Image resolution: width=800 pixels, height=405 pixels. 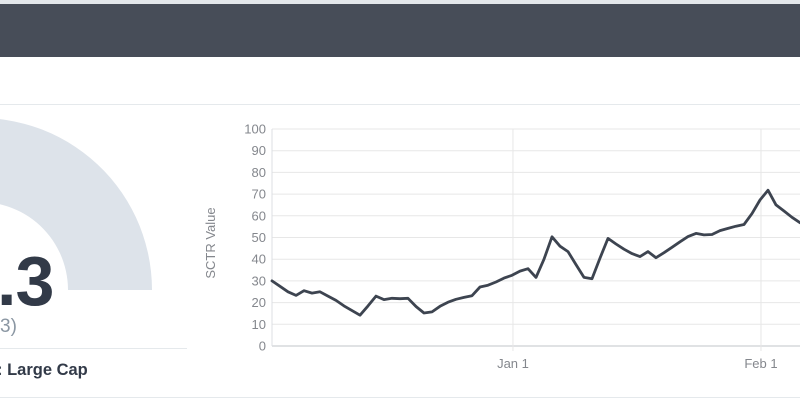 What do you see at coordinates (255, 129) in the screenshot?
I see `y-tick-label: 100` at bounding box center [255, 129].